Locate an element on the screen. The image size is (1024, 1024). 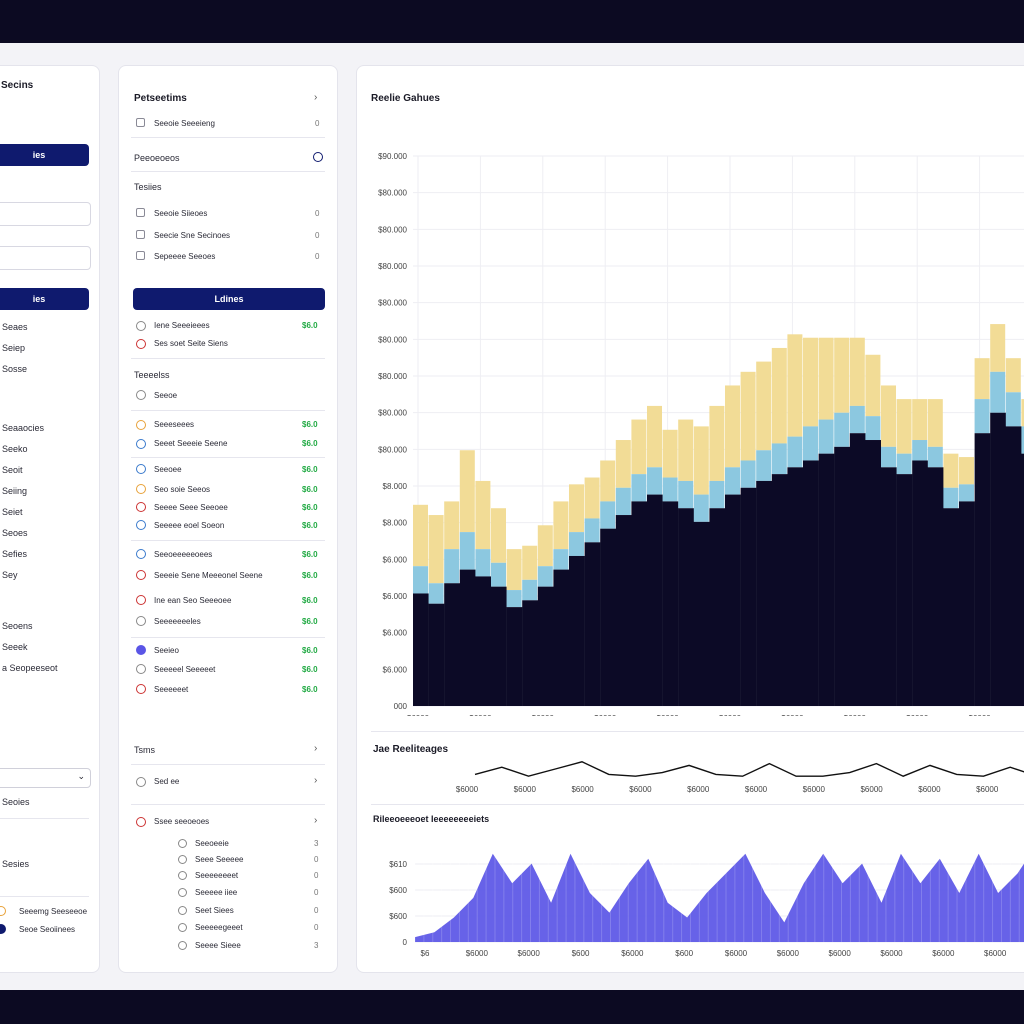
sidebar-footer-item: Seoies is located at coordinates (16, 802).